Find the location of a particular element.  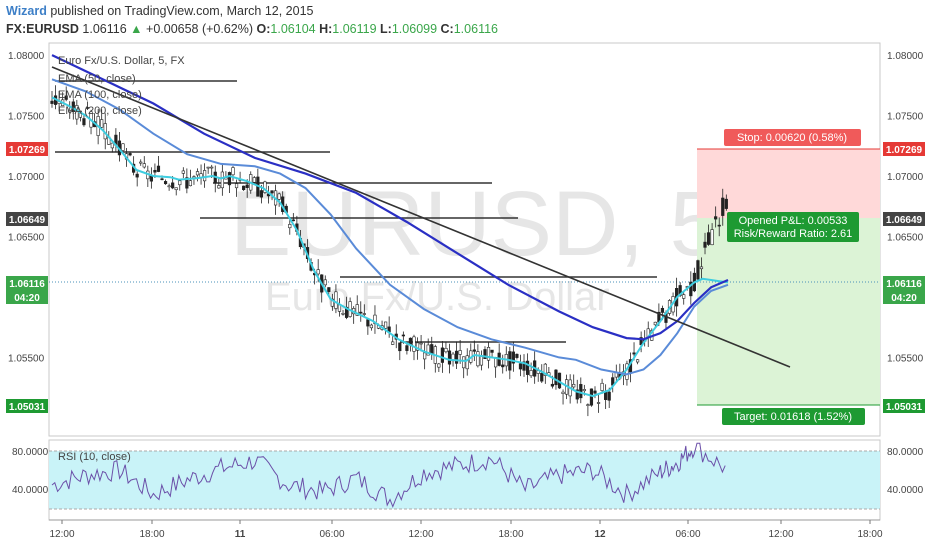

legend-rsi: RSI (10, close) is located at coordinates (94, 457).